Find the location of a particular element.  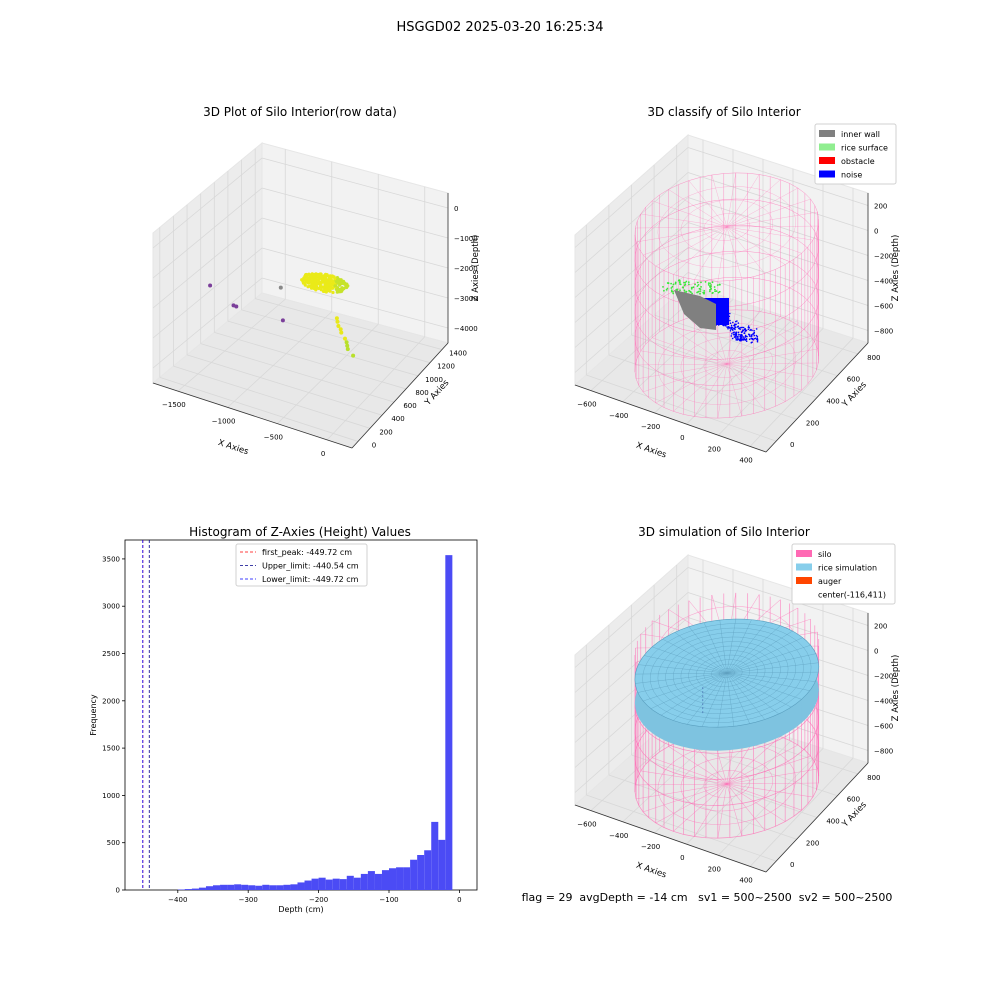

z-tick-label: 200 is located at coordinates (880, 627).